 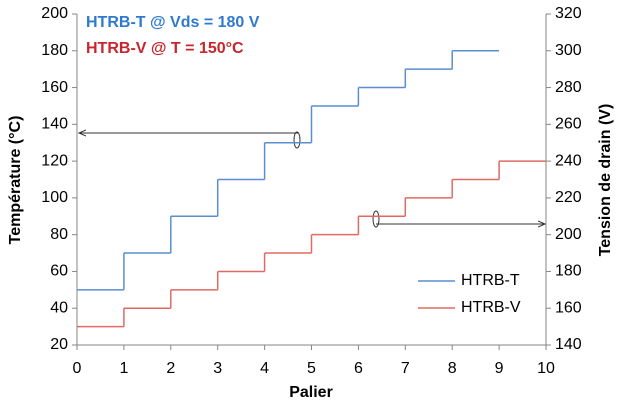 I want to click on y2-tick-label: 280, so click(x=568, y=87).